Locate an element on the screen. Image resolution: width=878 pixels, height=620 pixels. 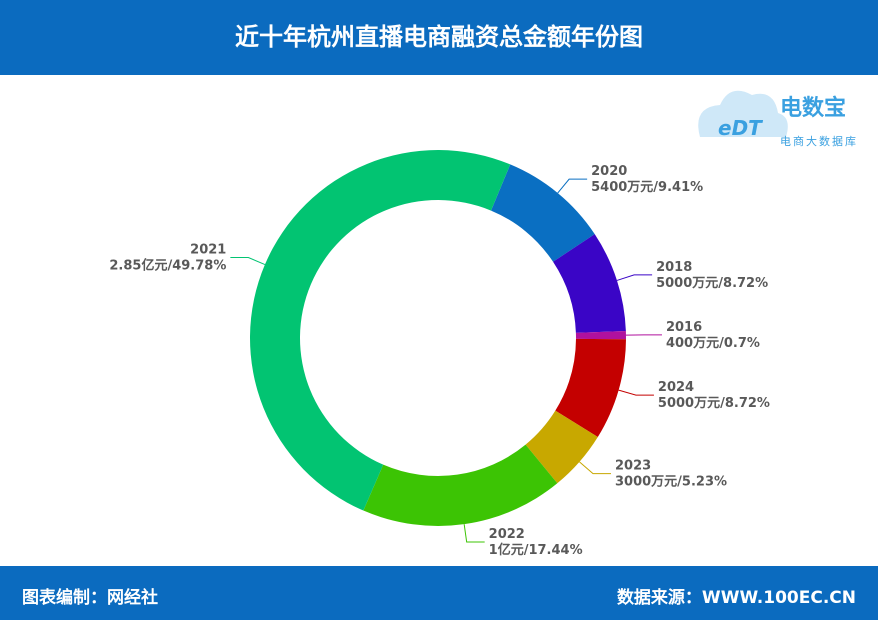
category-label: 2024 is located at coordinates (676, 387).